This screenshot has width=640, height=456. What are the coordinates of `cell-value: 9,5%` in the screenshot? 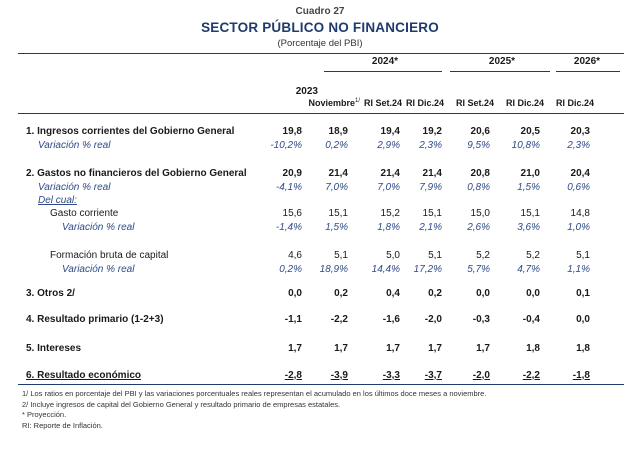 It's located at (478, 145).